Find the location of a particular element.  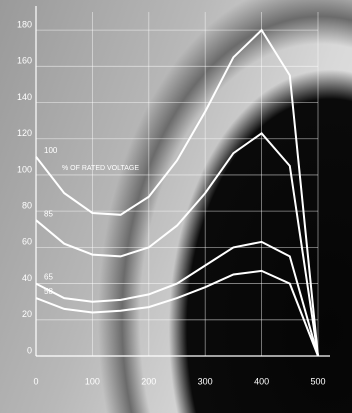

y-tick-label: 100 is located at coordinates (24, 169).